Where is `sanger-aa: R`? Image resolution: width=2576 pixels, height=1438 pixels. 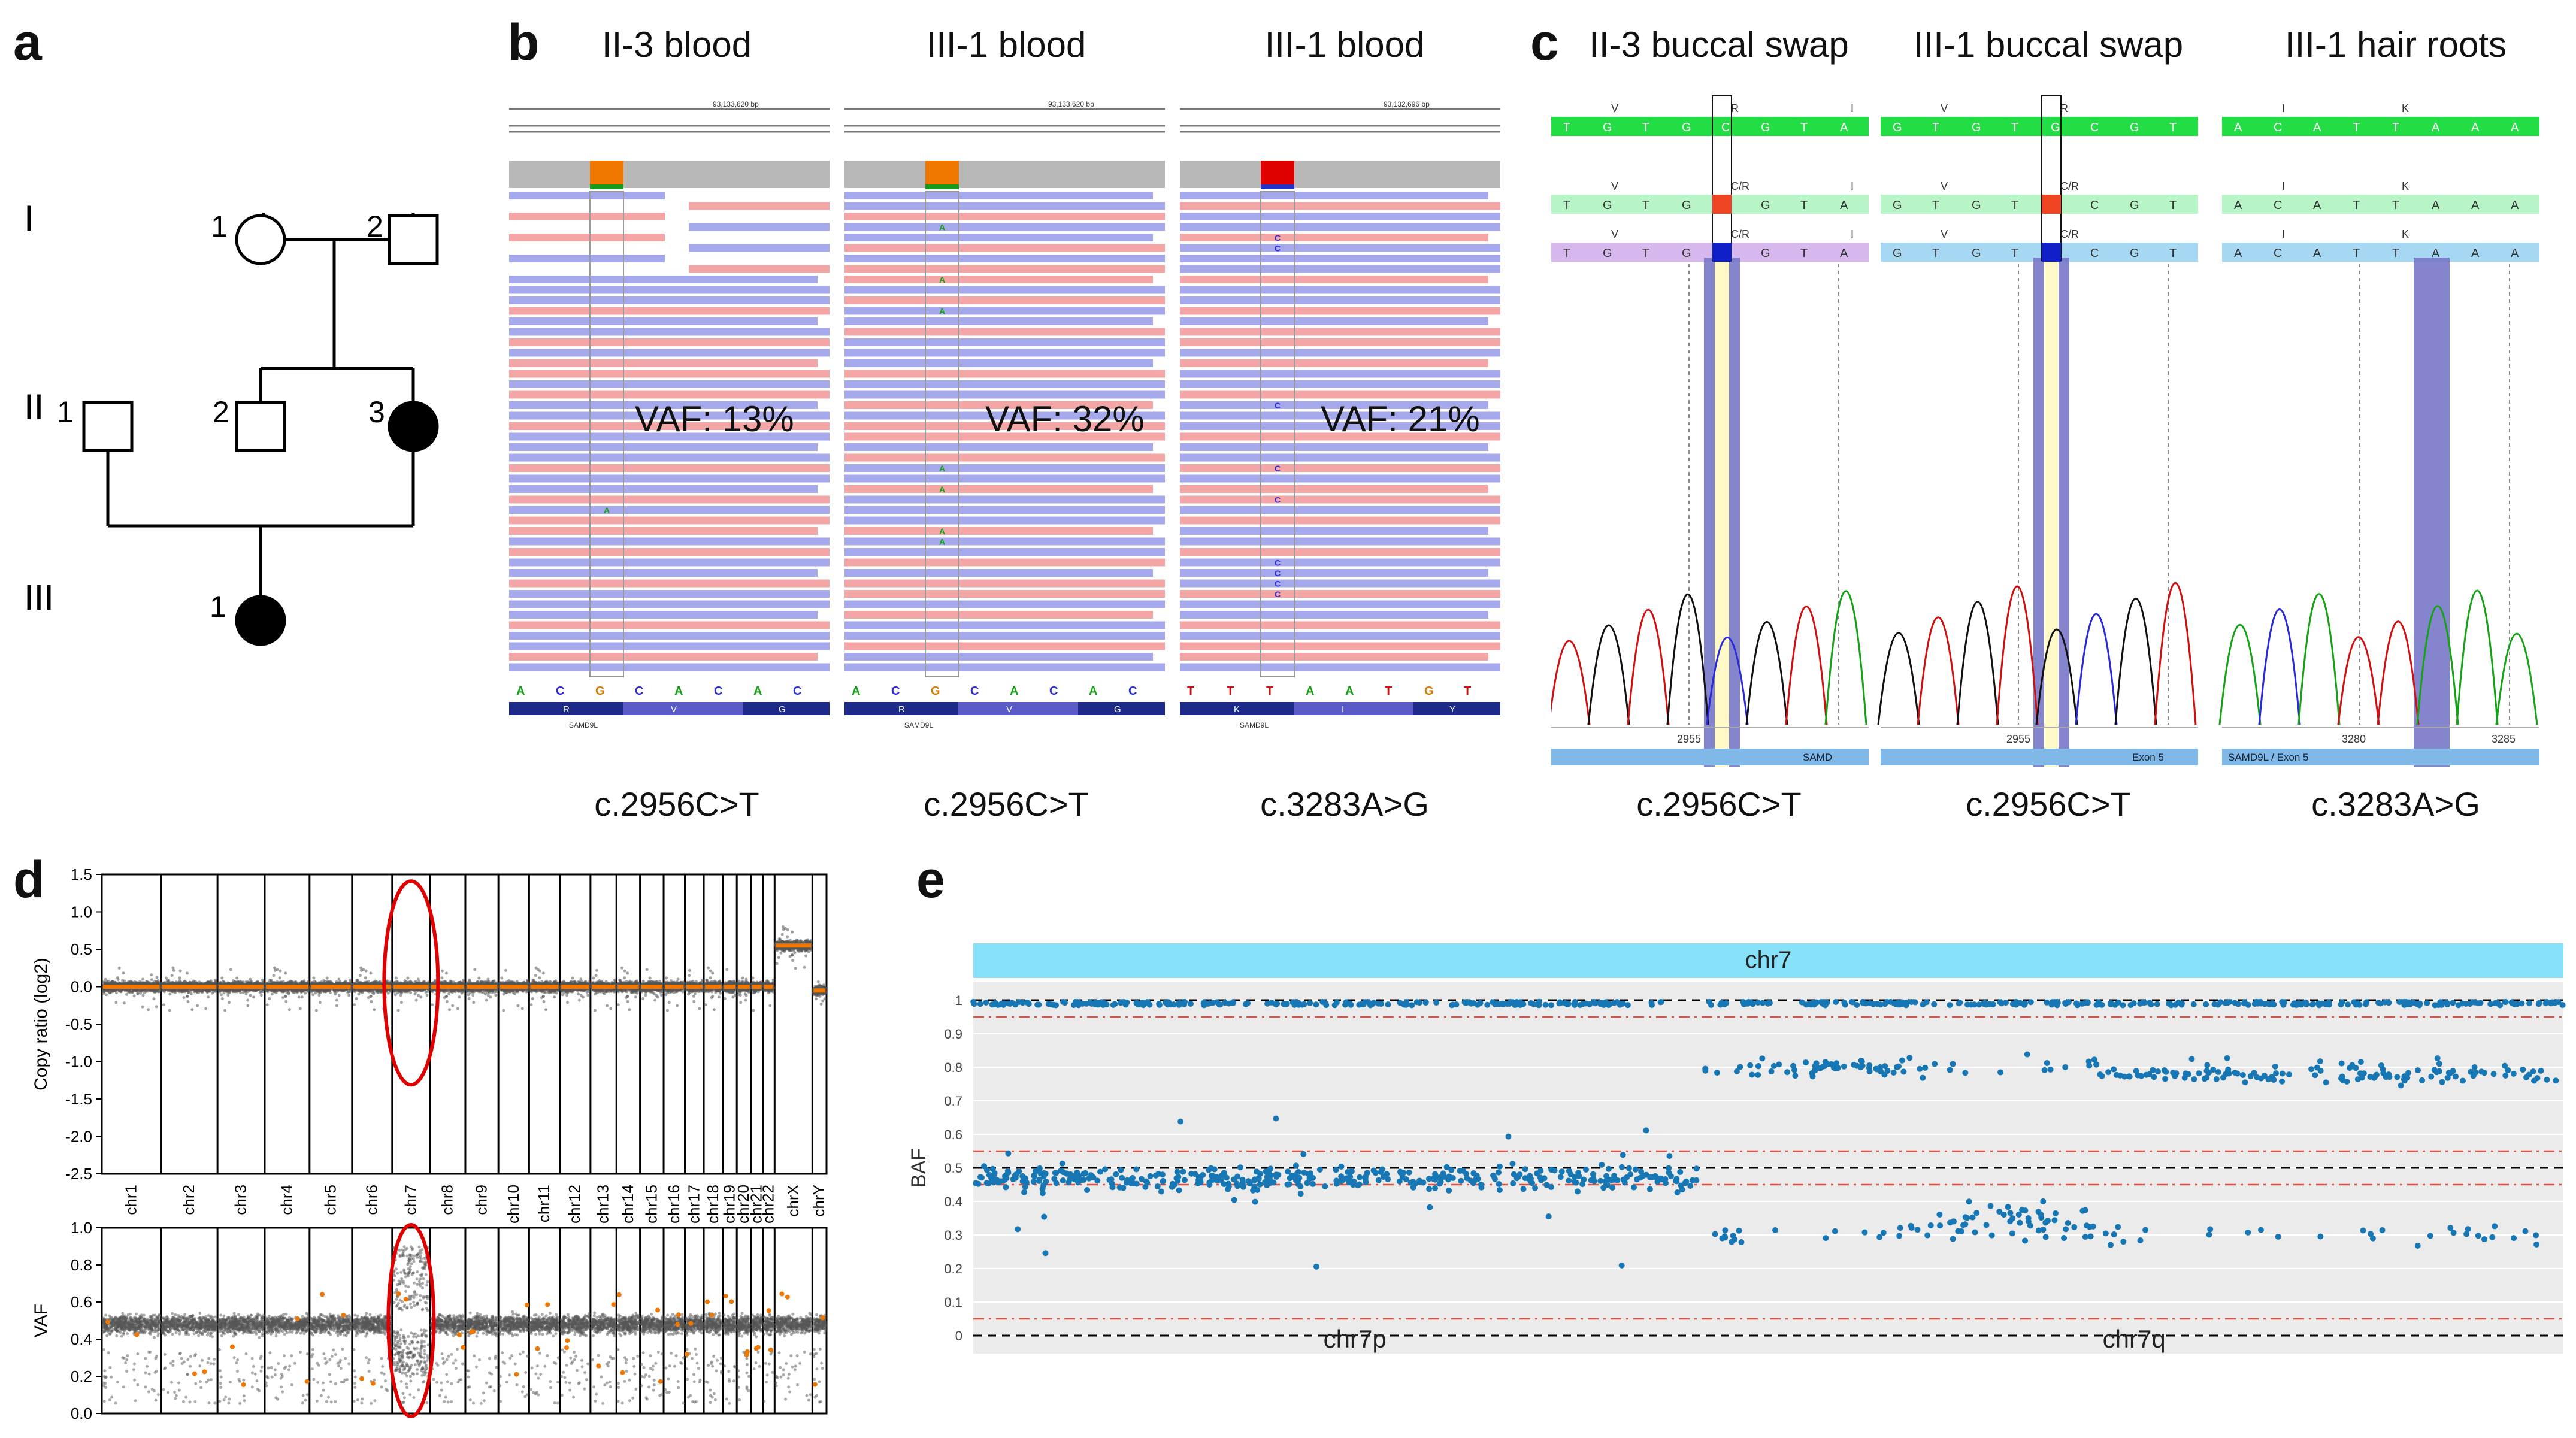
sanger-aa: R is located at coordinates (1735, 108).